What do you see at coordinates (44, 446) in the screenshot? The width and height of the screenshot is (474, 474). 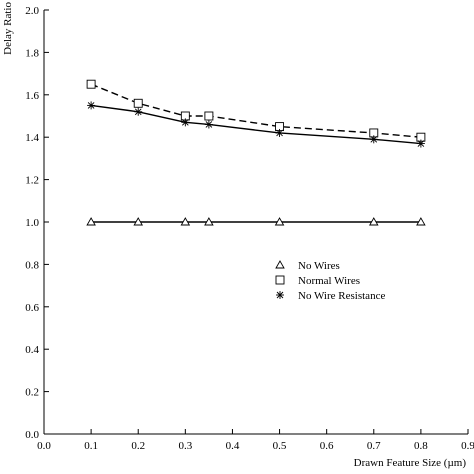 I see `x-tick-label: 0.0` at bounding box center [44, 446].